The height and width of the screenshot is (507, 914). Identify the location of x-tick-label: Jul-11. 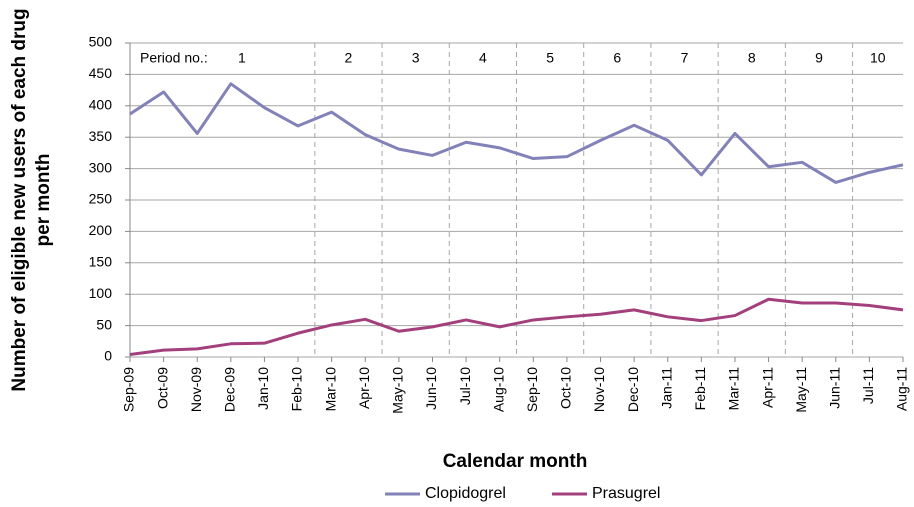
(868, 385).